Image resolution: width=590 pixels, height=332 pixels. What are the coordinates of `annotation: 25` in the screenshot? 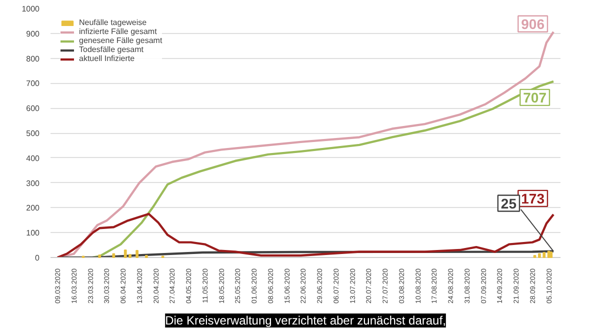 It's located at (508, 203).